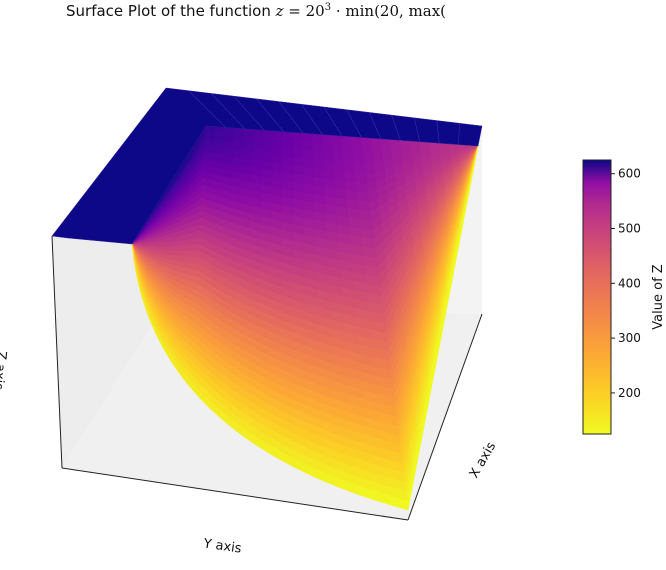  I want to click on colorbar: 200 300 400 500 600 Value of Z, so click(624, 297).